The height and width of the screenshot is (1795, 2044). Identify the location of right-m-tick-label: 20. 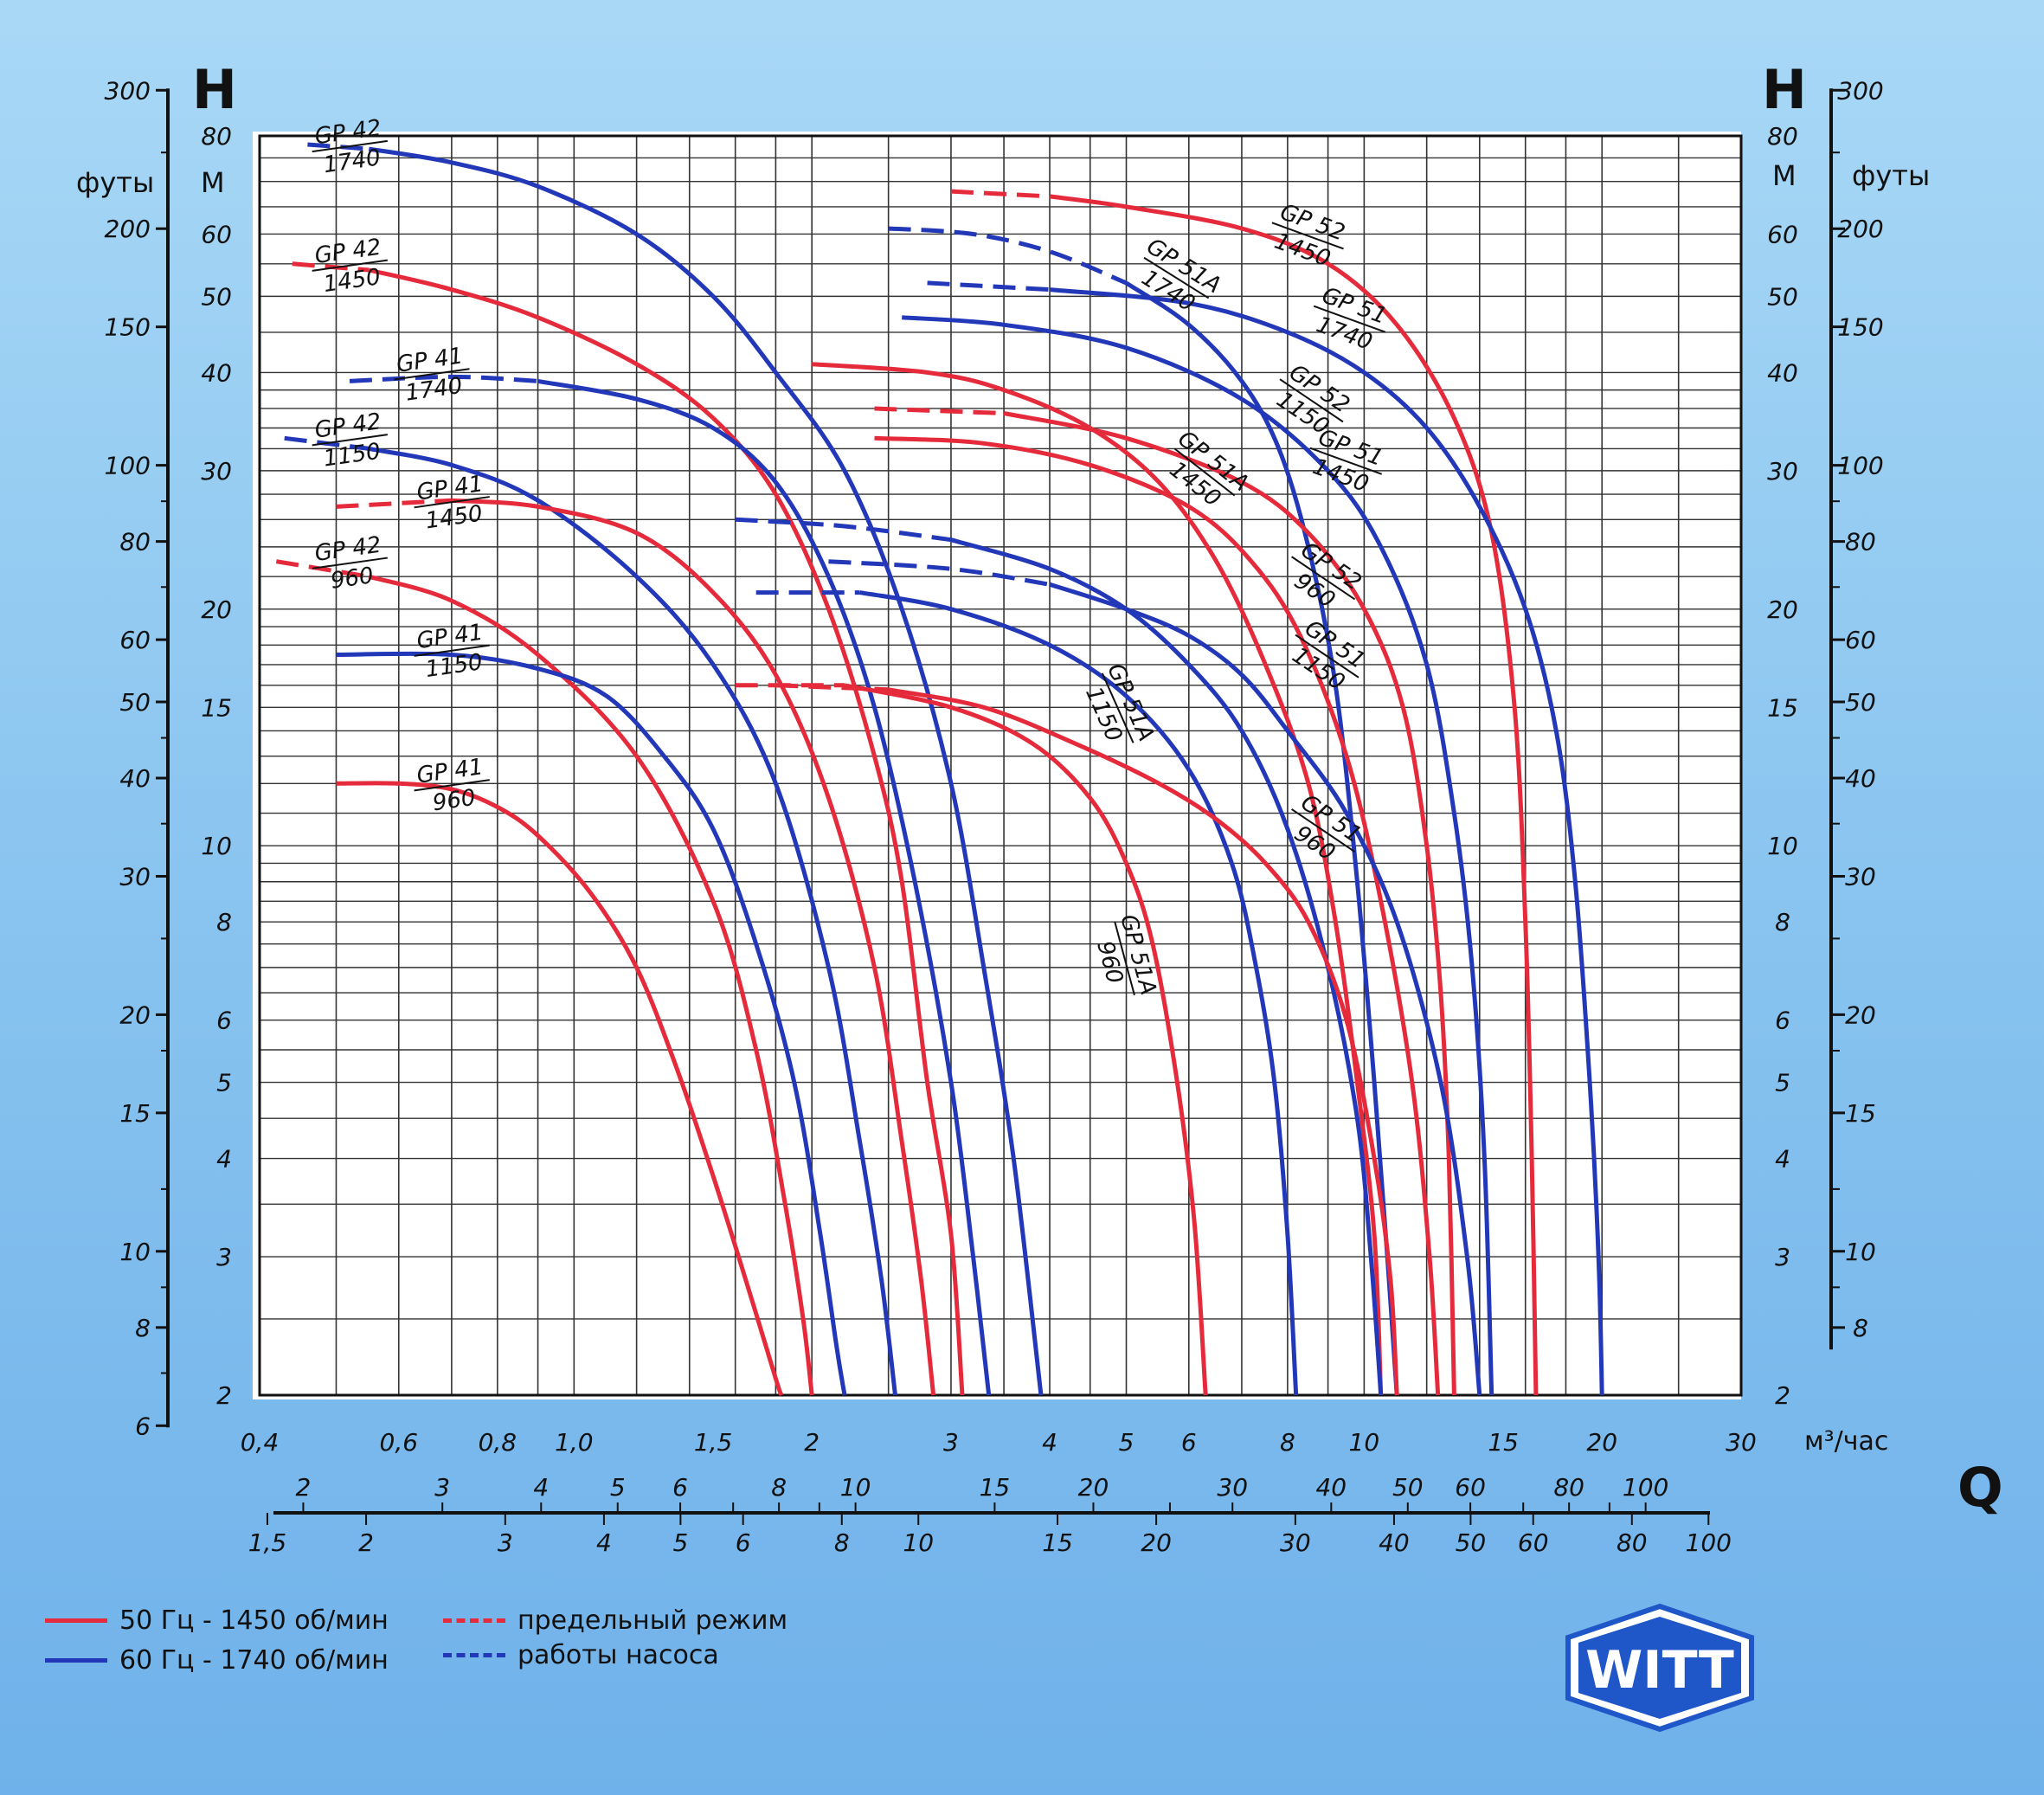
(1782, 609).